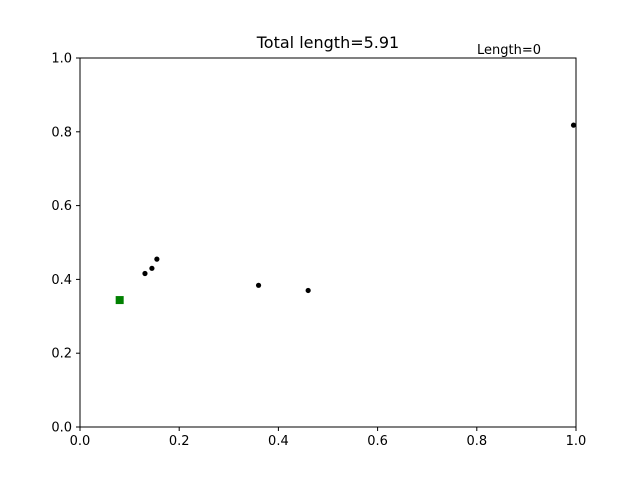 The image size is (640, 484). I want to click on y-tick-label: 0.6, so click(61, 206).